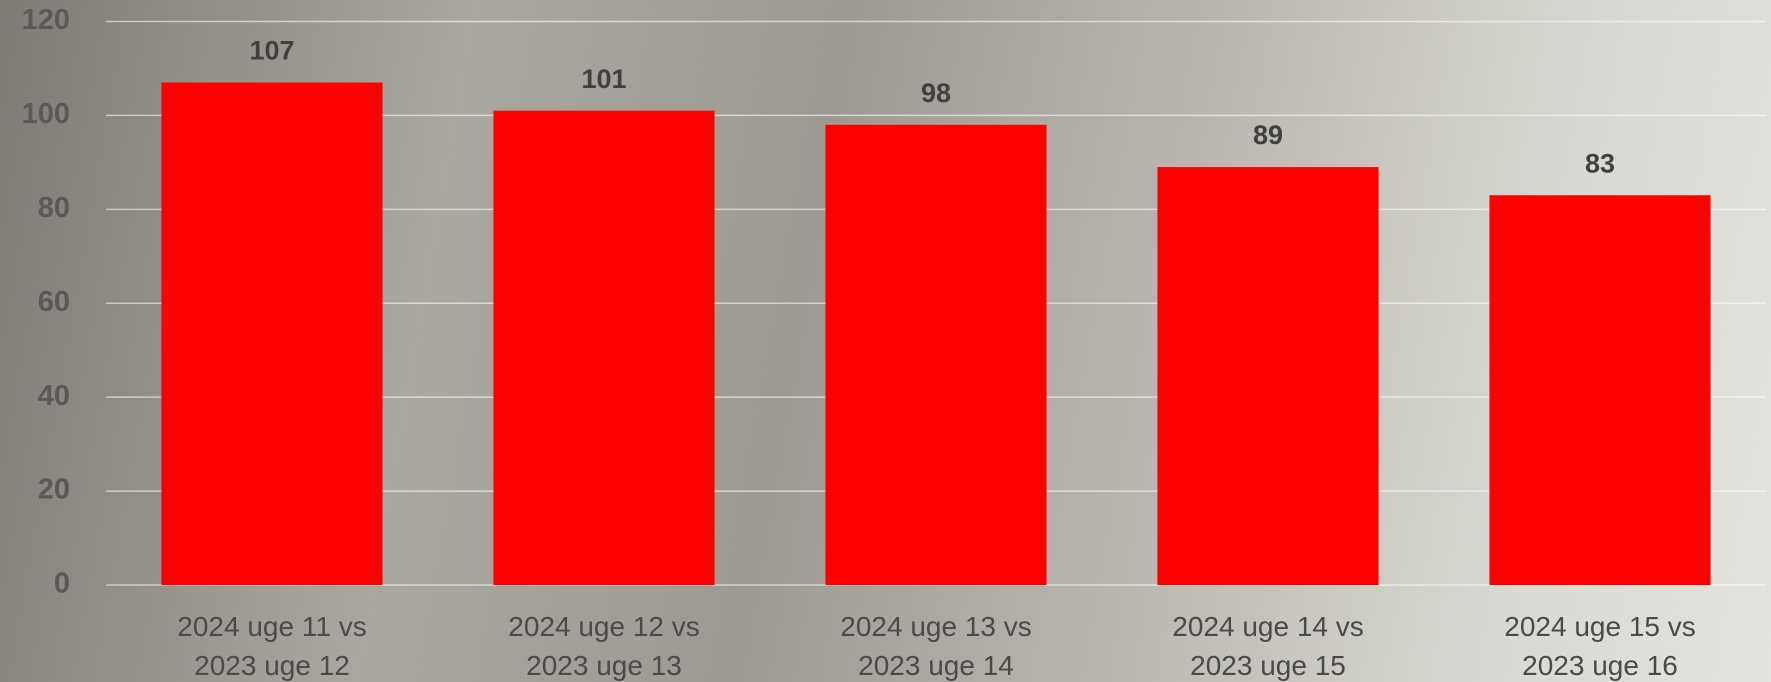 The width and height of the screenshot is (1771, 682). I want to click on x-tick-label: 2024 uge 14 vs 2023 uge 15, so click(1268, 646).